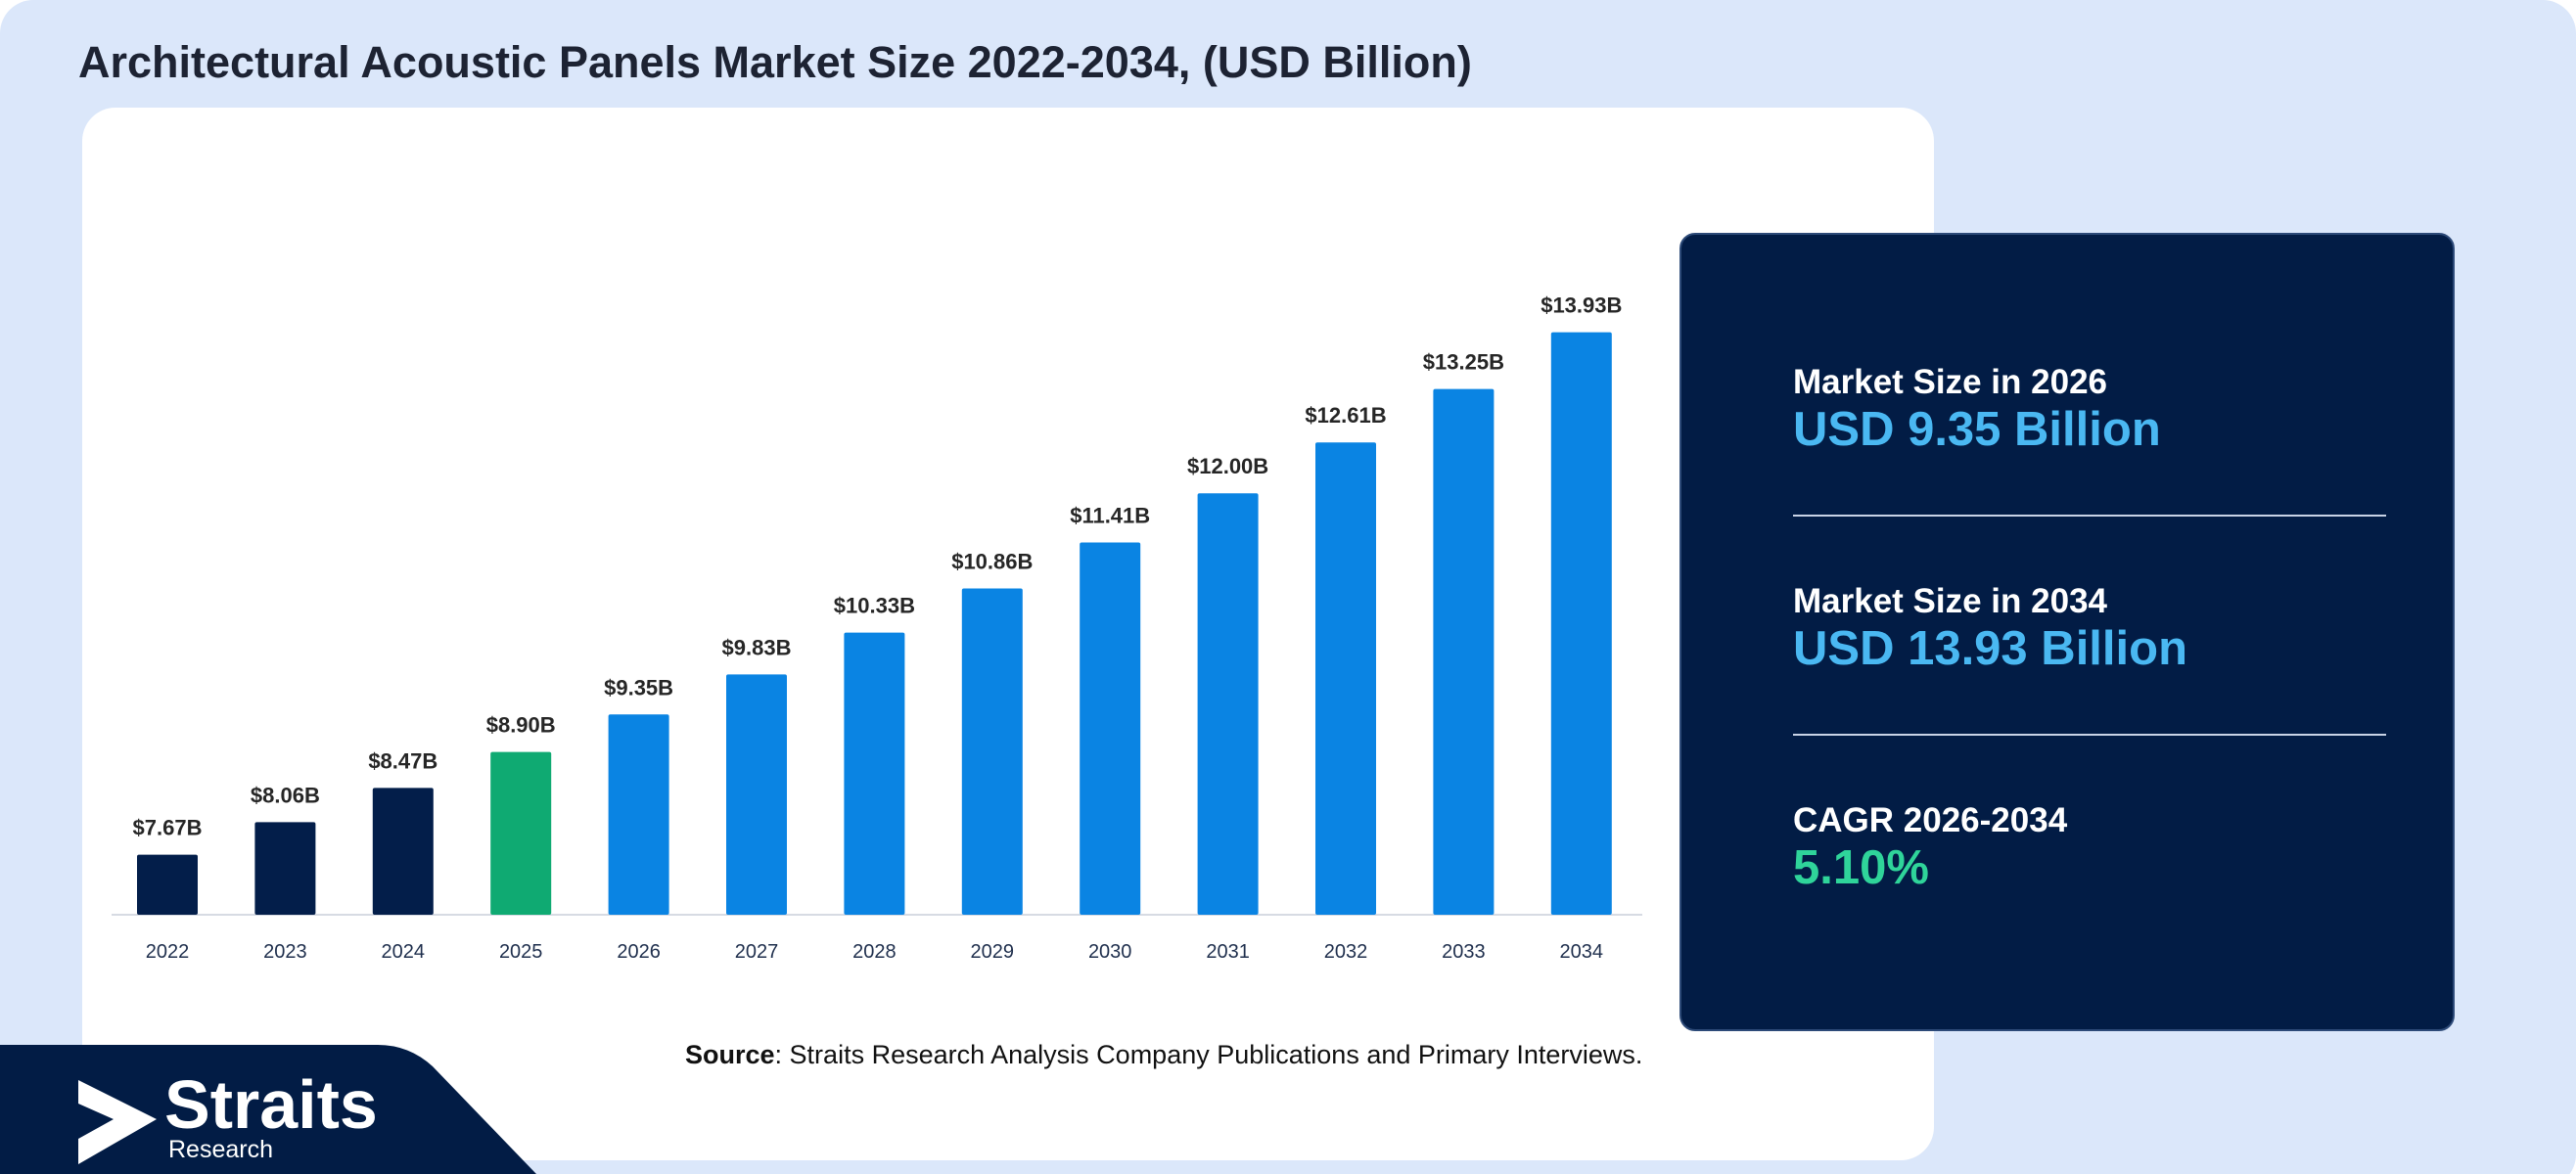 This screenshot has width=2576, height=1174. What do you see at coordinates (1110, 728) in the screenshot?
I see `bar-2030` at bounding box center [1110, 728].